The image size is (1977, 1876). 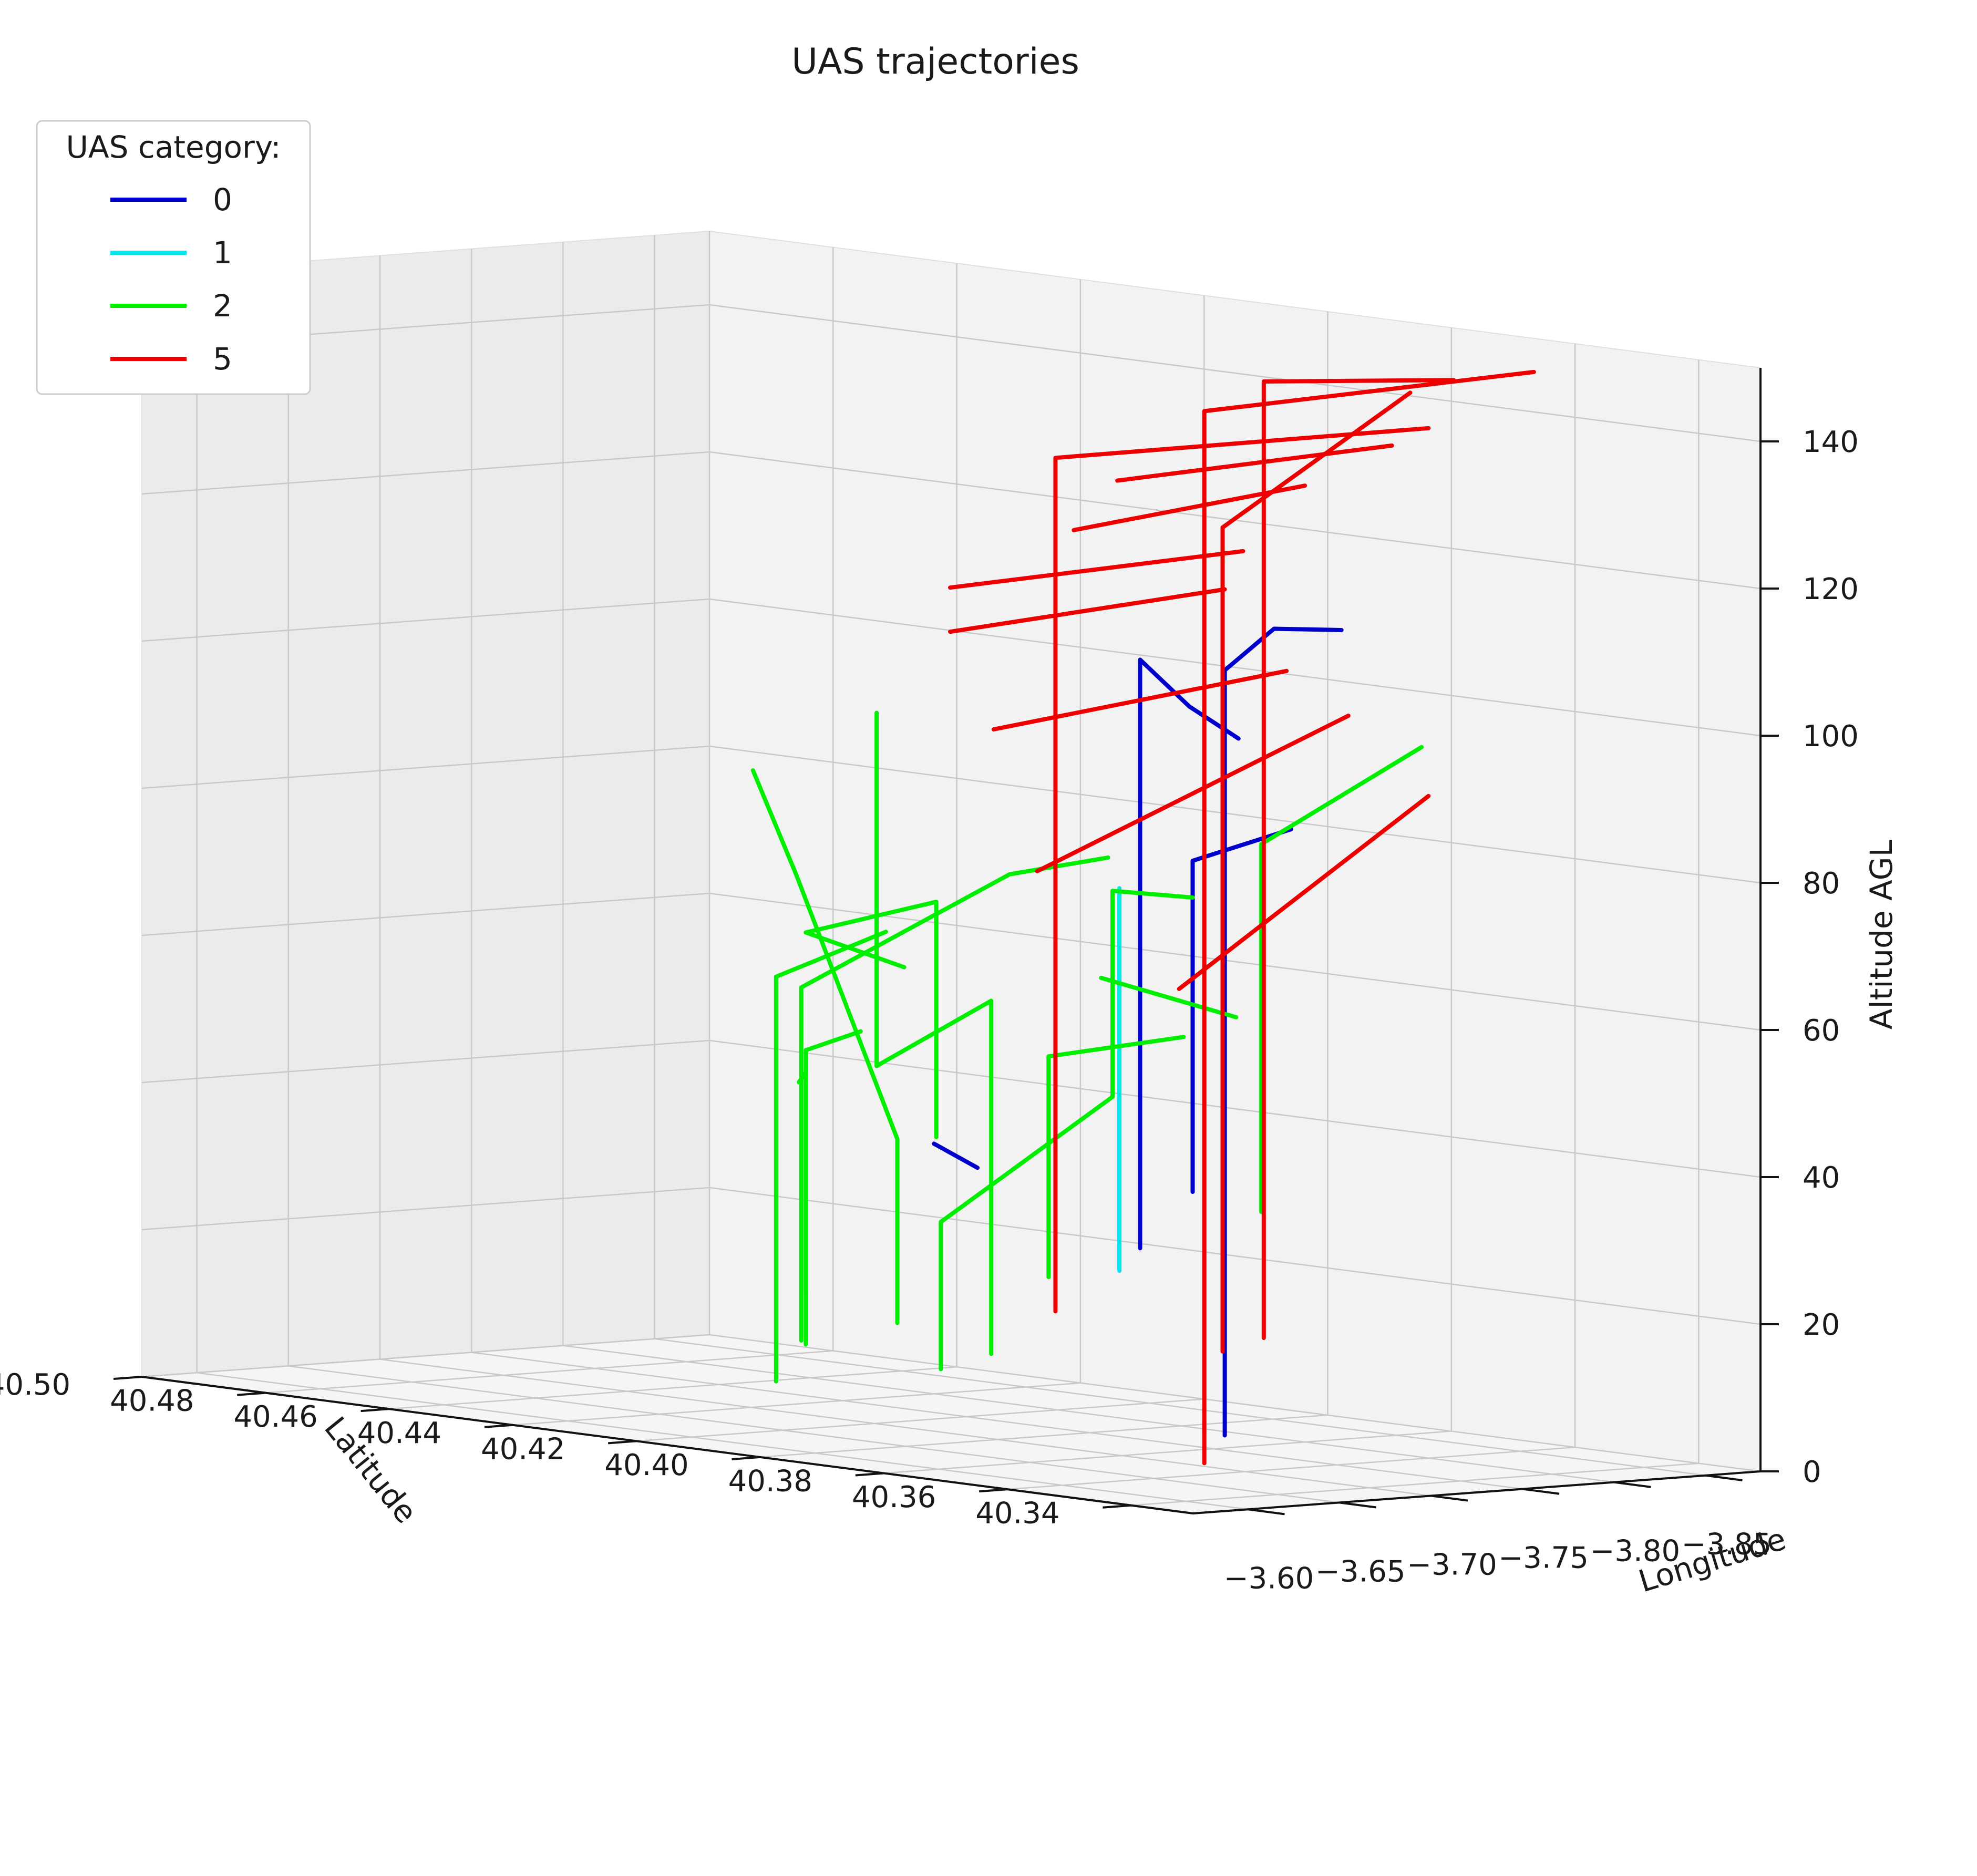 What do you see at coordinates (1812, 1472) in the screenshot?
I see `altitude-tick-label: 0` at bounding box center [1812, 1472].